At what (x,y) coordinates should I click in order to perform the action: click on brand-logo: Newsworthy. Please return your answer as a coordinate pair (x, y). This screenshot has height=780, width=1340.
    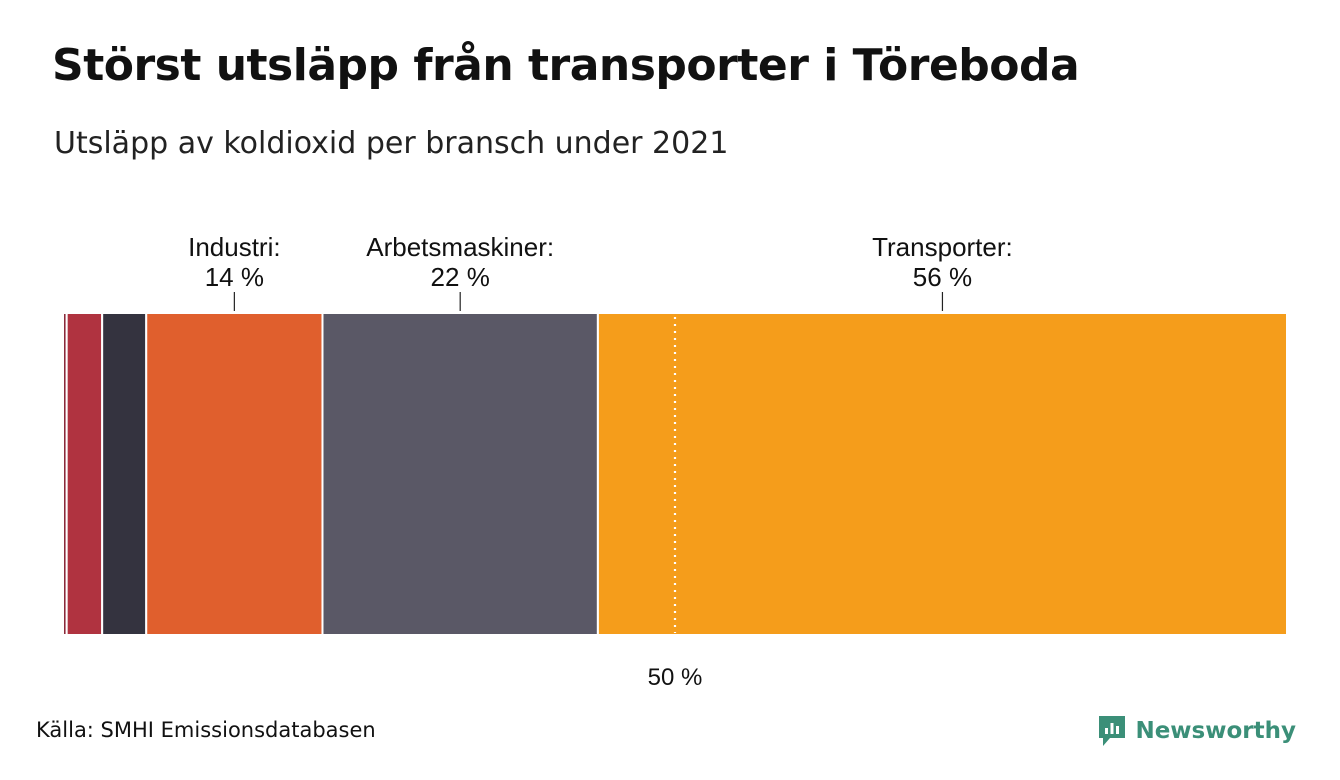
    Looking at the image, I should click on (1196, 731).